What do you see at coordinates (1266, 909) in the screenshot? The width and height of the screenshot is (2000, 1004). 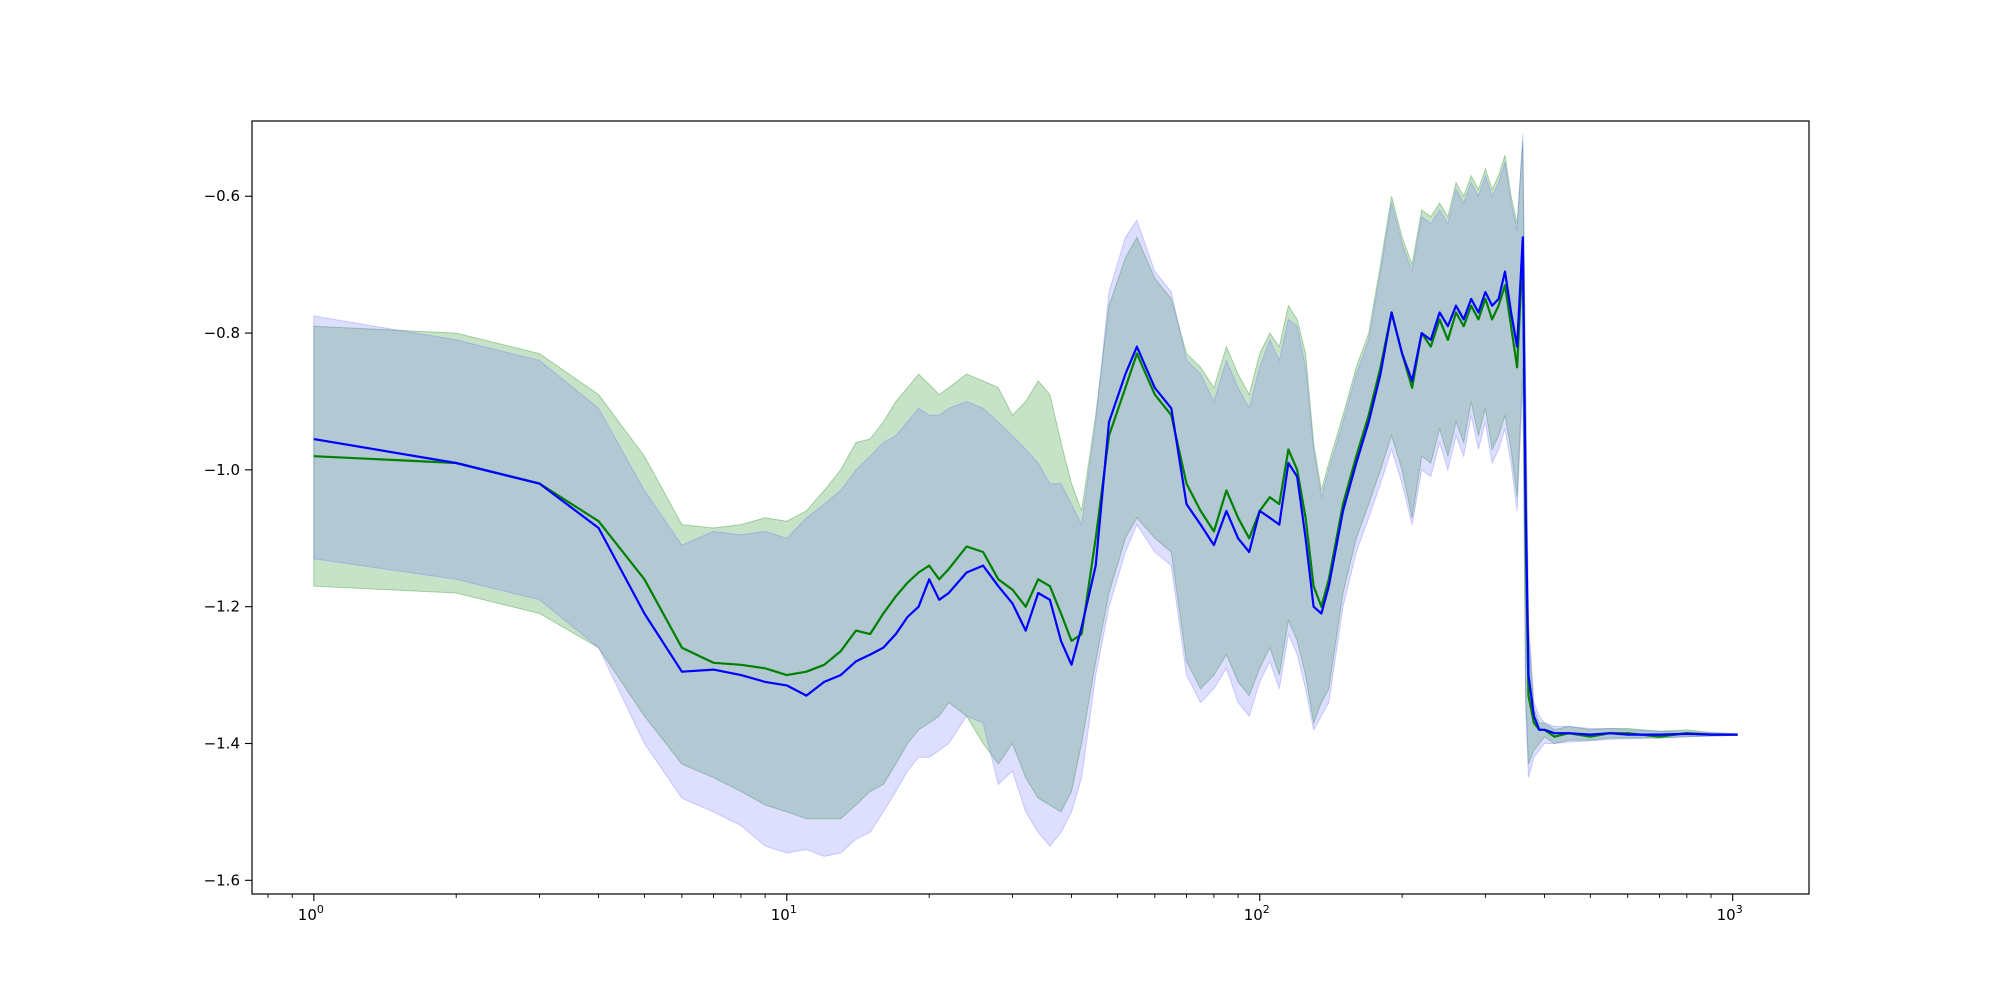 I see `x-tick-label-exponent: 2` at bounding box center [1266, 909].